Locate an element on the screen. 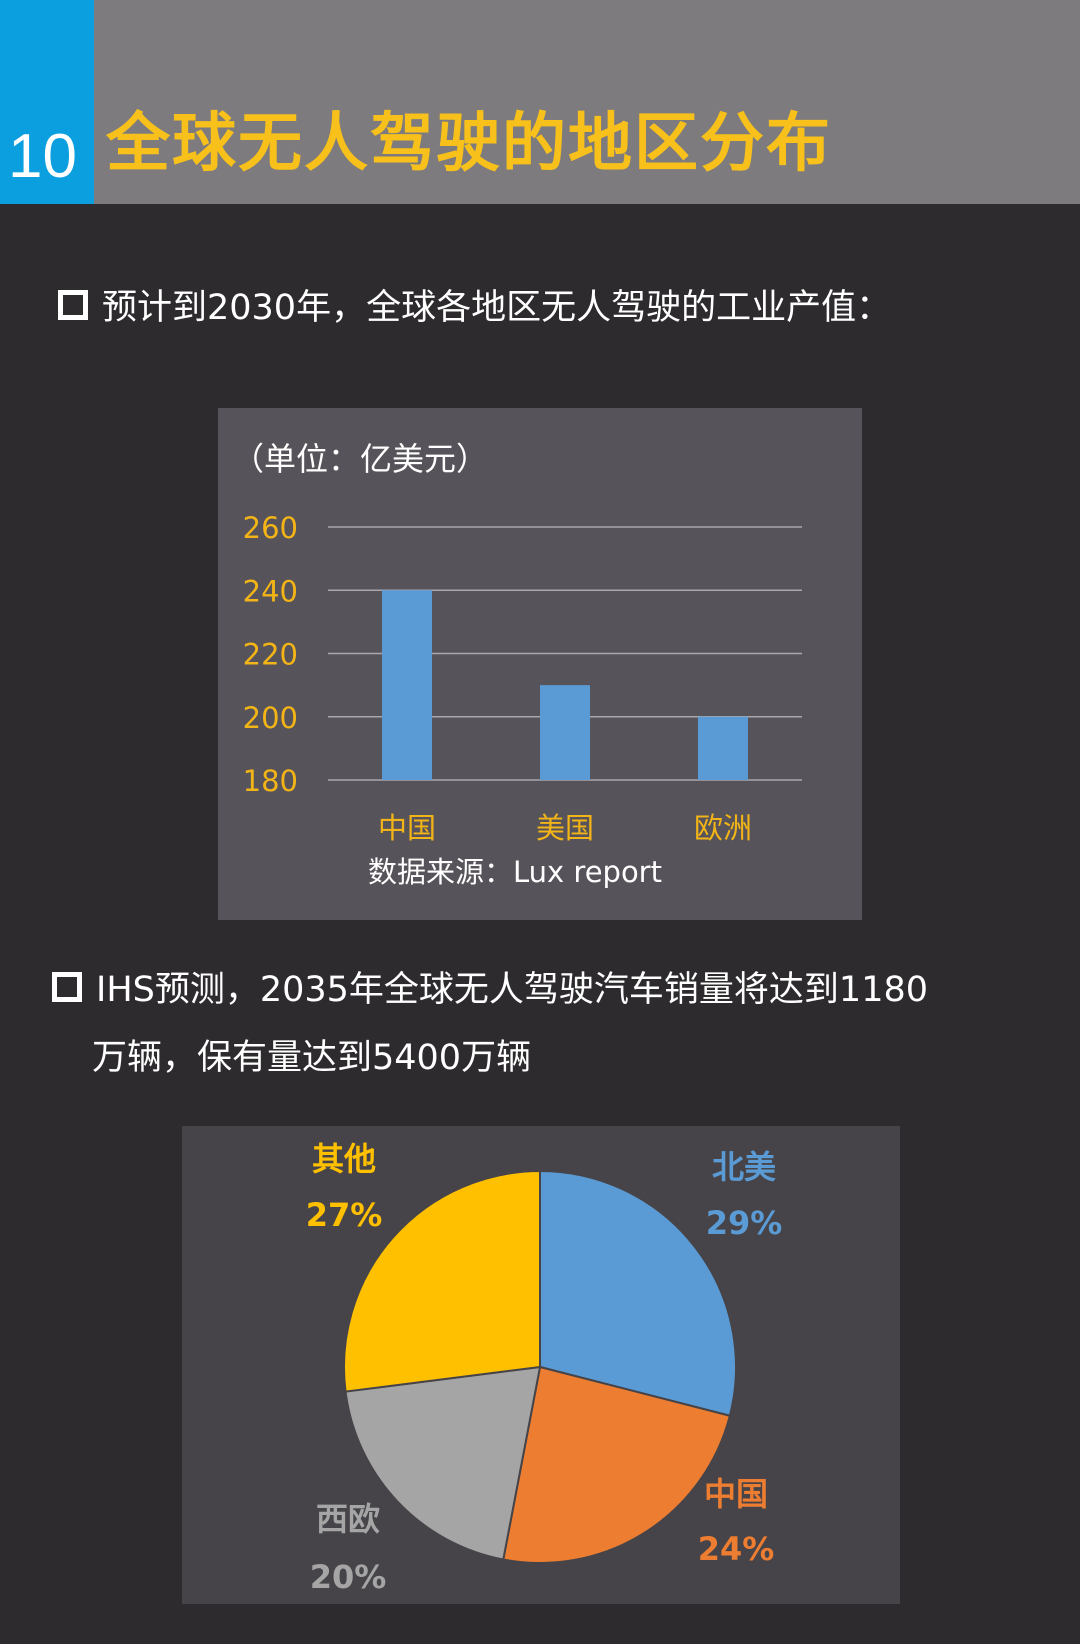 Image resolution: width=1080 pixels, height=1644 pixels. y-tick-label: 260 is located at coordinates (270, 528).